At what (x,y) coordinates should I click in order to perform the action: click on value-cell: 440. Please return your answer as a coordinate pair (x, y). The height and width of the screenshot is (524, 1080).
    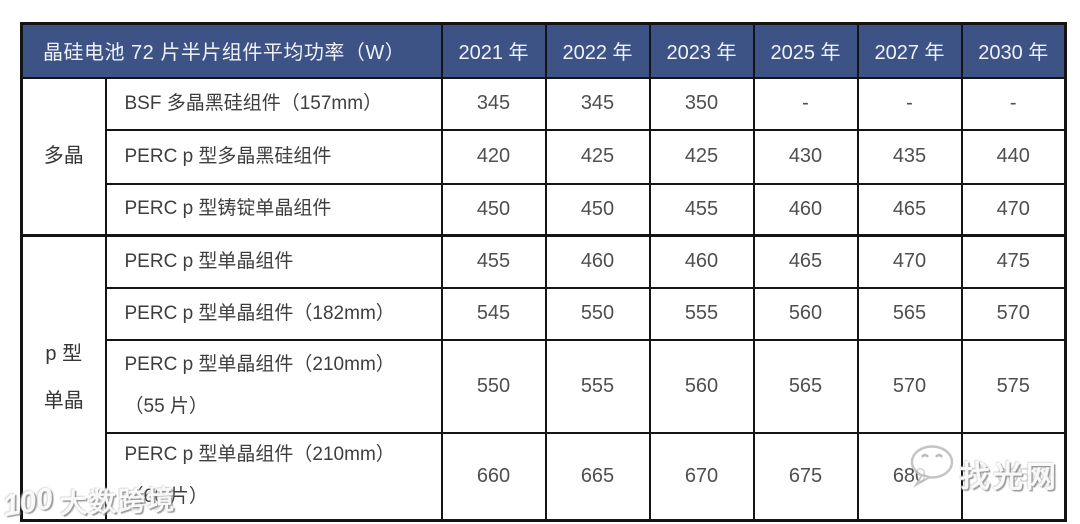
    Looking at the image, I should click on (1013, 156).